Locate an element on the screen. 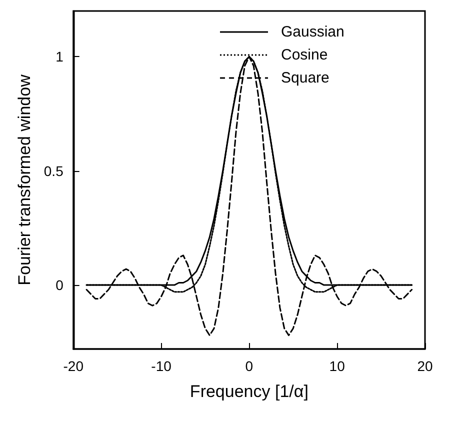 The height and width of the screenshot is (421, 452). y-axis-title: Fourier transformed window is located at coordinates (24, 180).